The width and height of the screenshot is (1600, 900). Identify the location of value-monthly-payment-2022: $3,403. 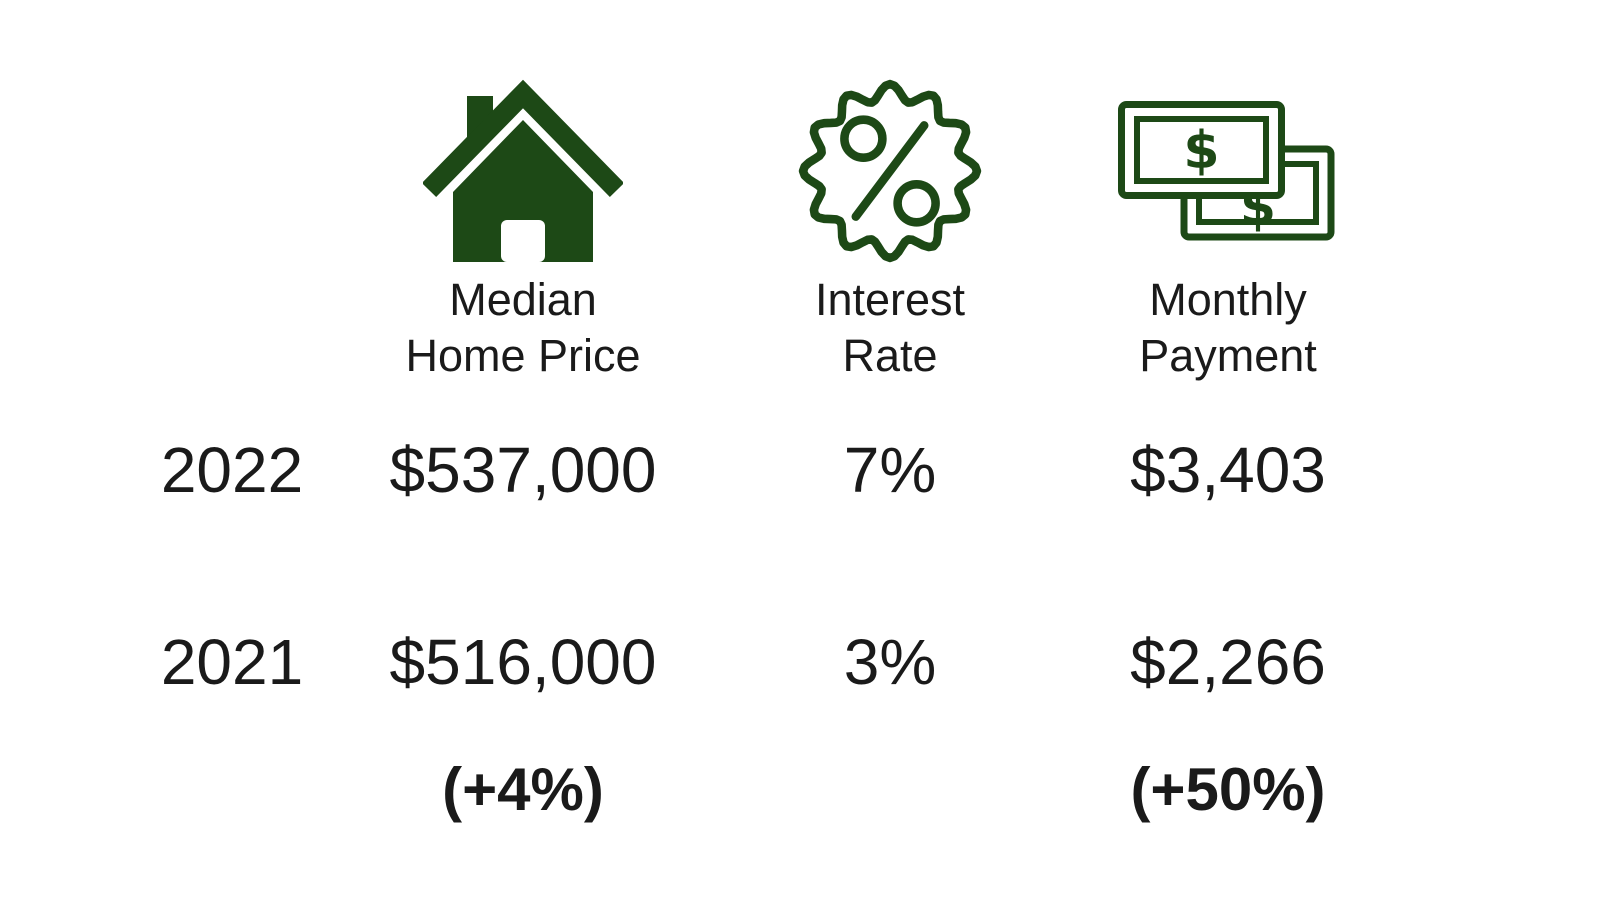
(1228, 470).